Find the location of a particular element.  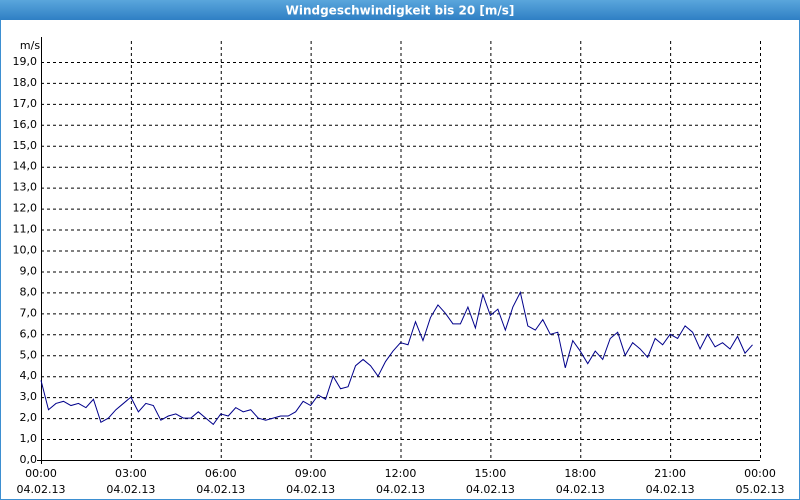

x-tick-label: 18:00 is located at coordinates (580, 473).